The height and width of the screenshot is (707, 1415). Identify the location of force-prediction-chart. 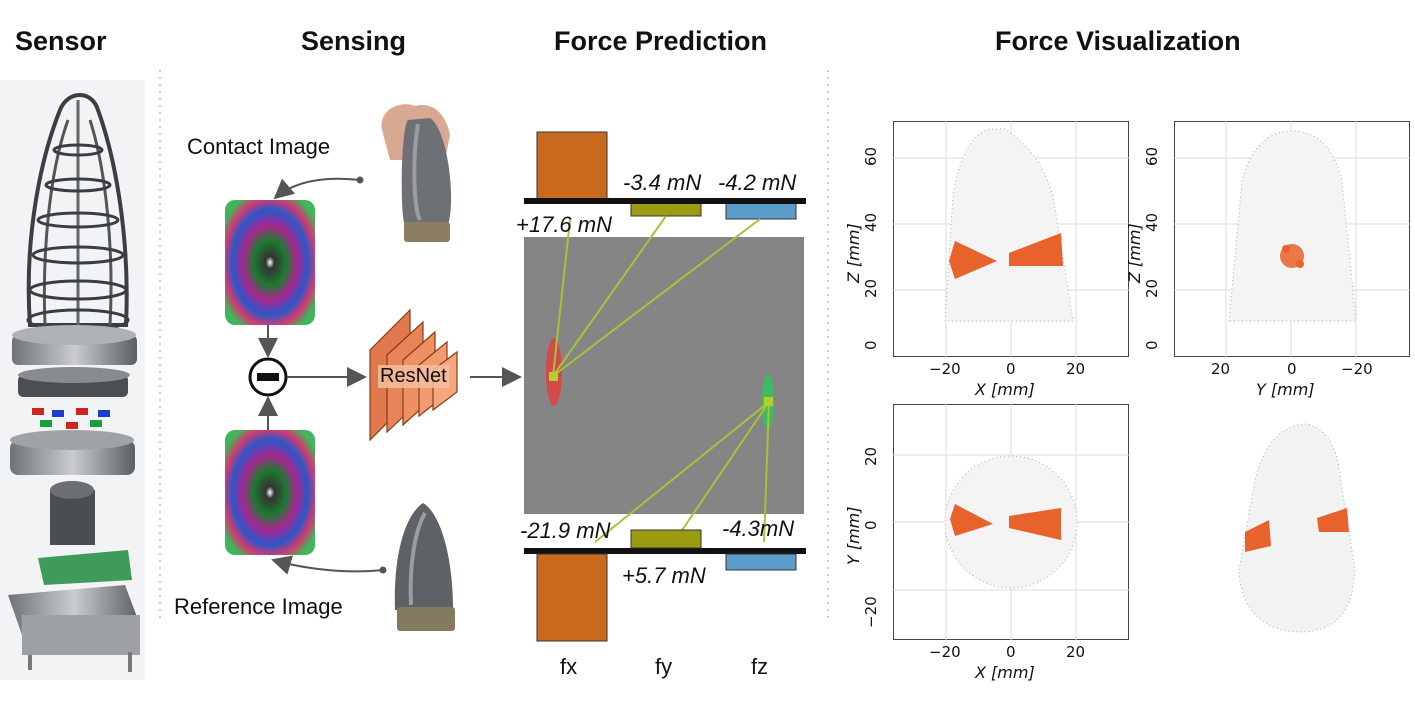
(665, 386).